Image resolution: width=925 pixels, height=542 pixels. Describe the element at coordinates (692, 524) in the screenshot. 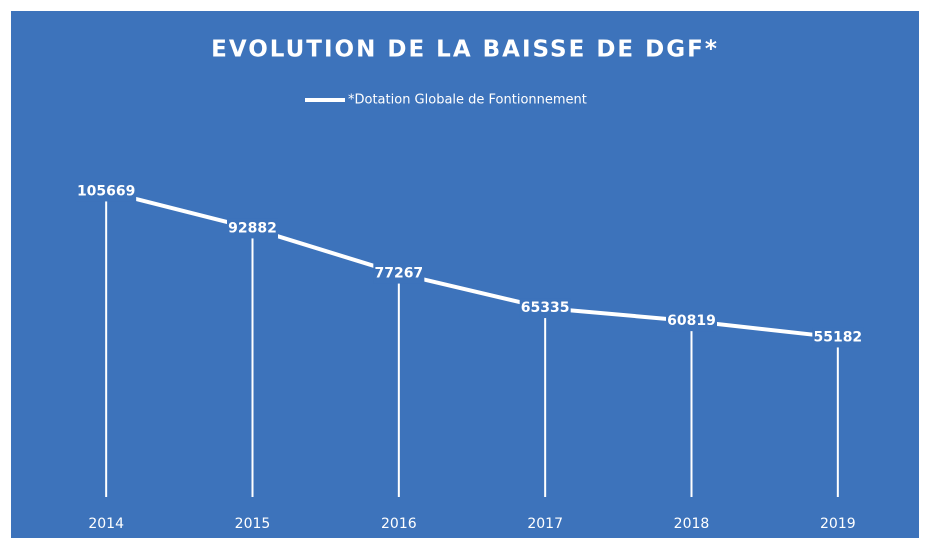

I see `x-tick-label: 2018` at that location.